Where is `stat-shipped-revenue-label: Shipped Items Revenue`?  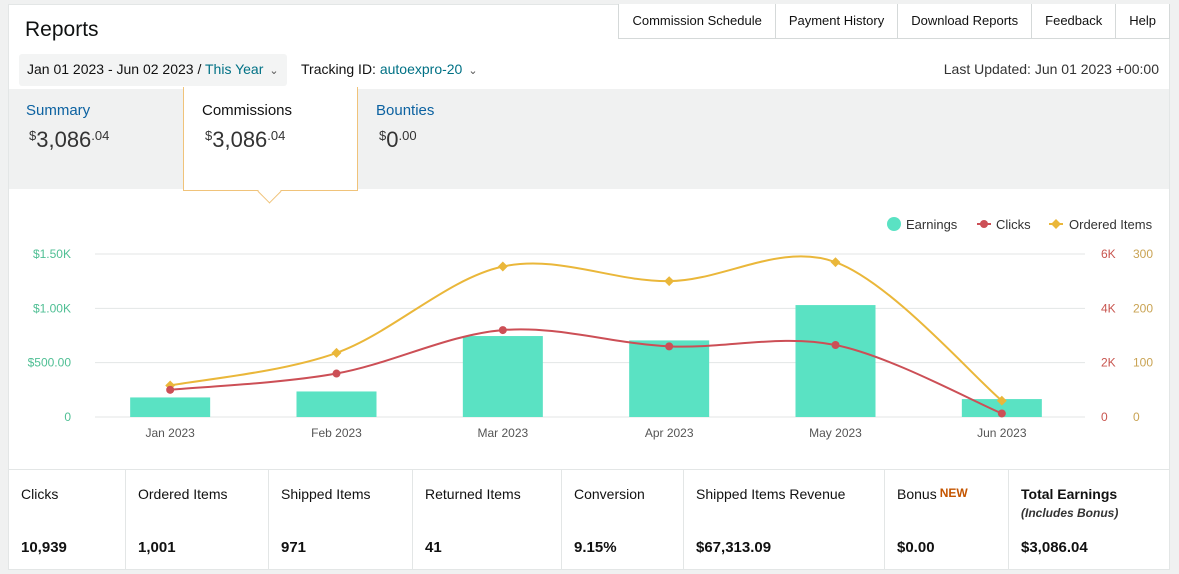
stat-shipped-revenue-label: Shipped Items Revenue is located at coordinates (771, 494).